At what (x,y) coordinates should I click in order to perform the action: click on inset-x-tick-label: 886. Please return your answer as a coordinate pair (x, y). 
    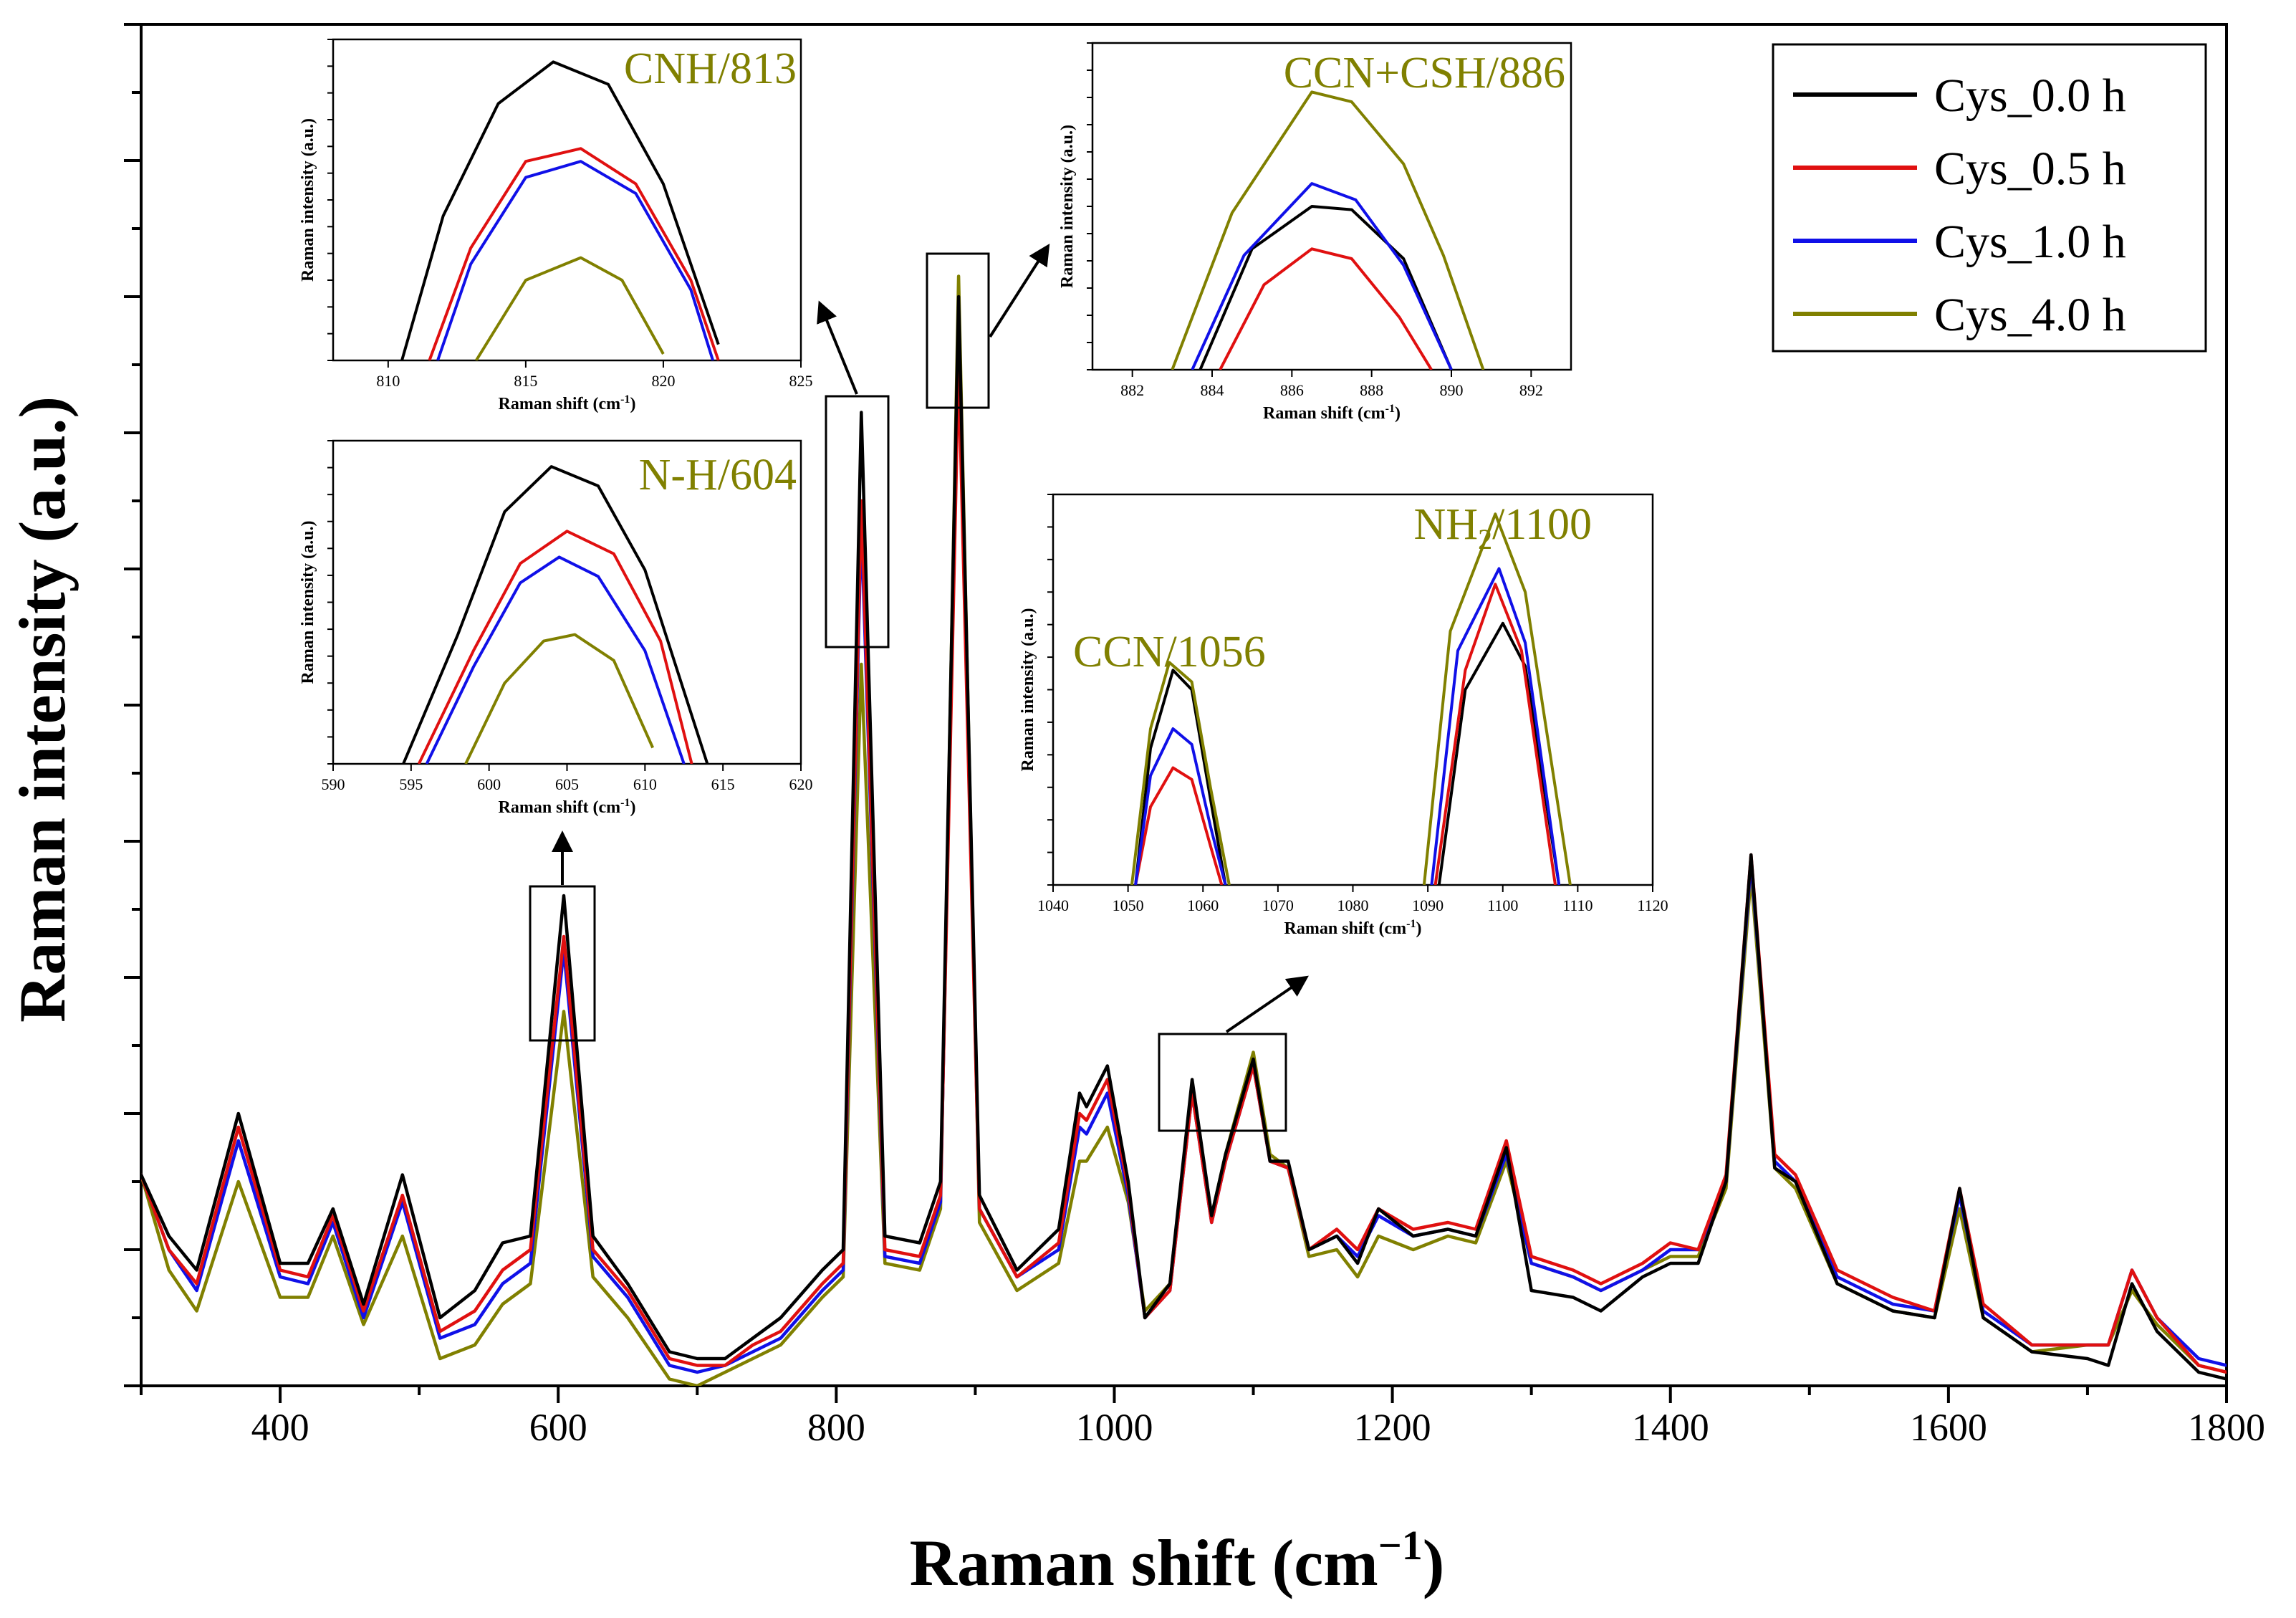
    Looking at the image, I should click on (1292, 390).